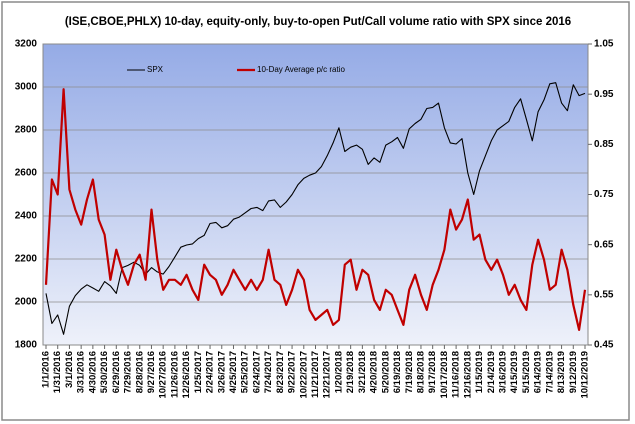 This screenshot has height=424, width=635. What do you see at coordinates (514, 372) in the screenshot?
I see `x-tick-label: 4/15/2019` at bounding box center [514, 372].